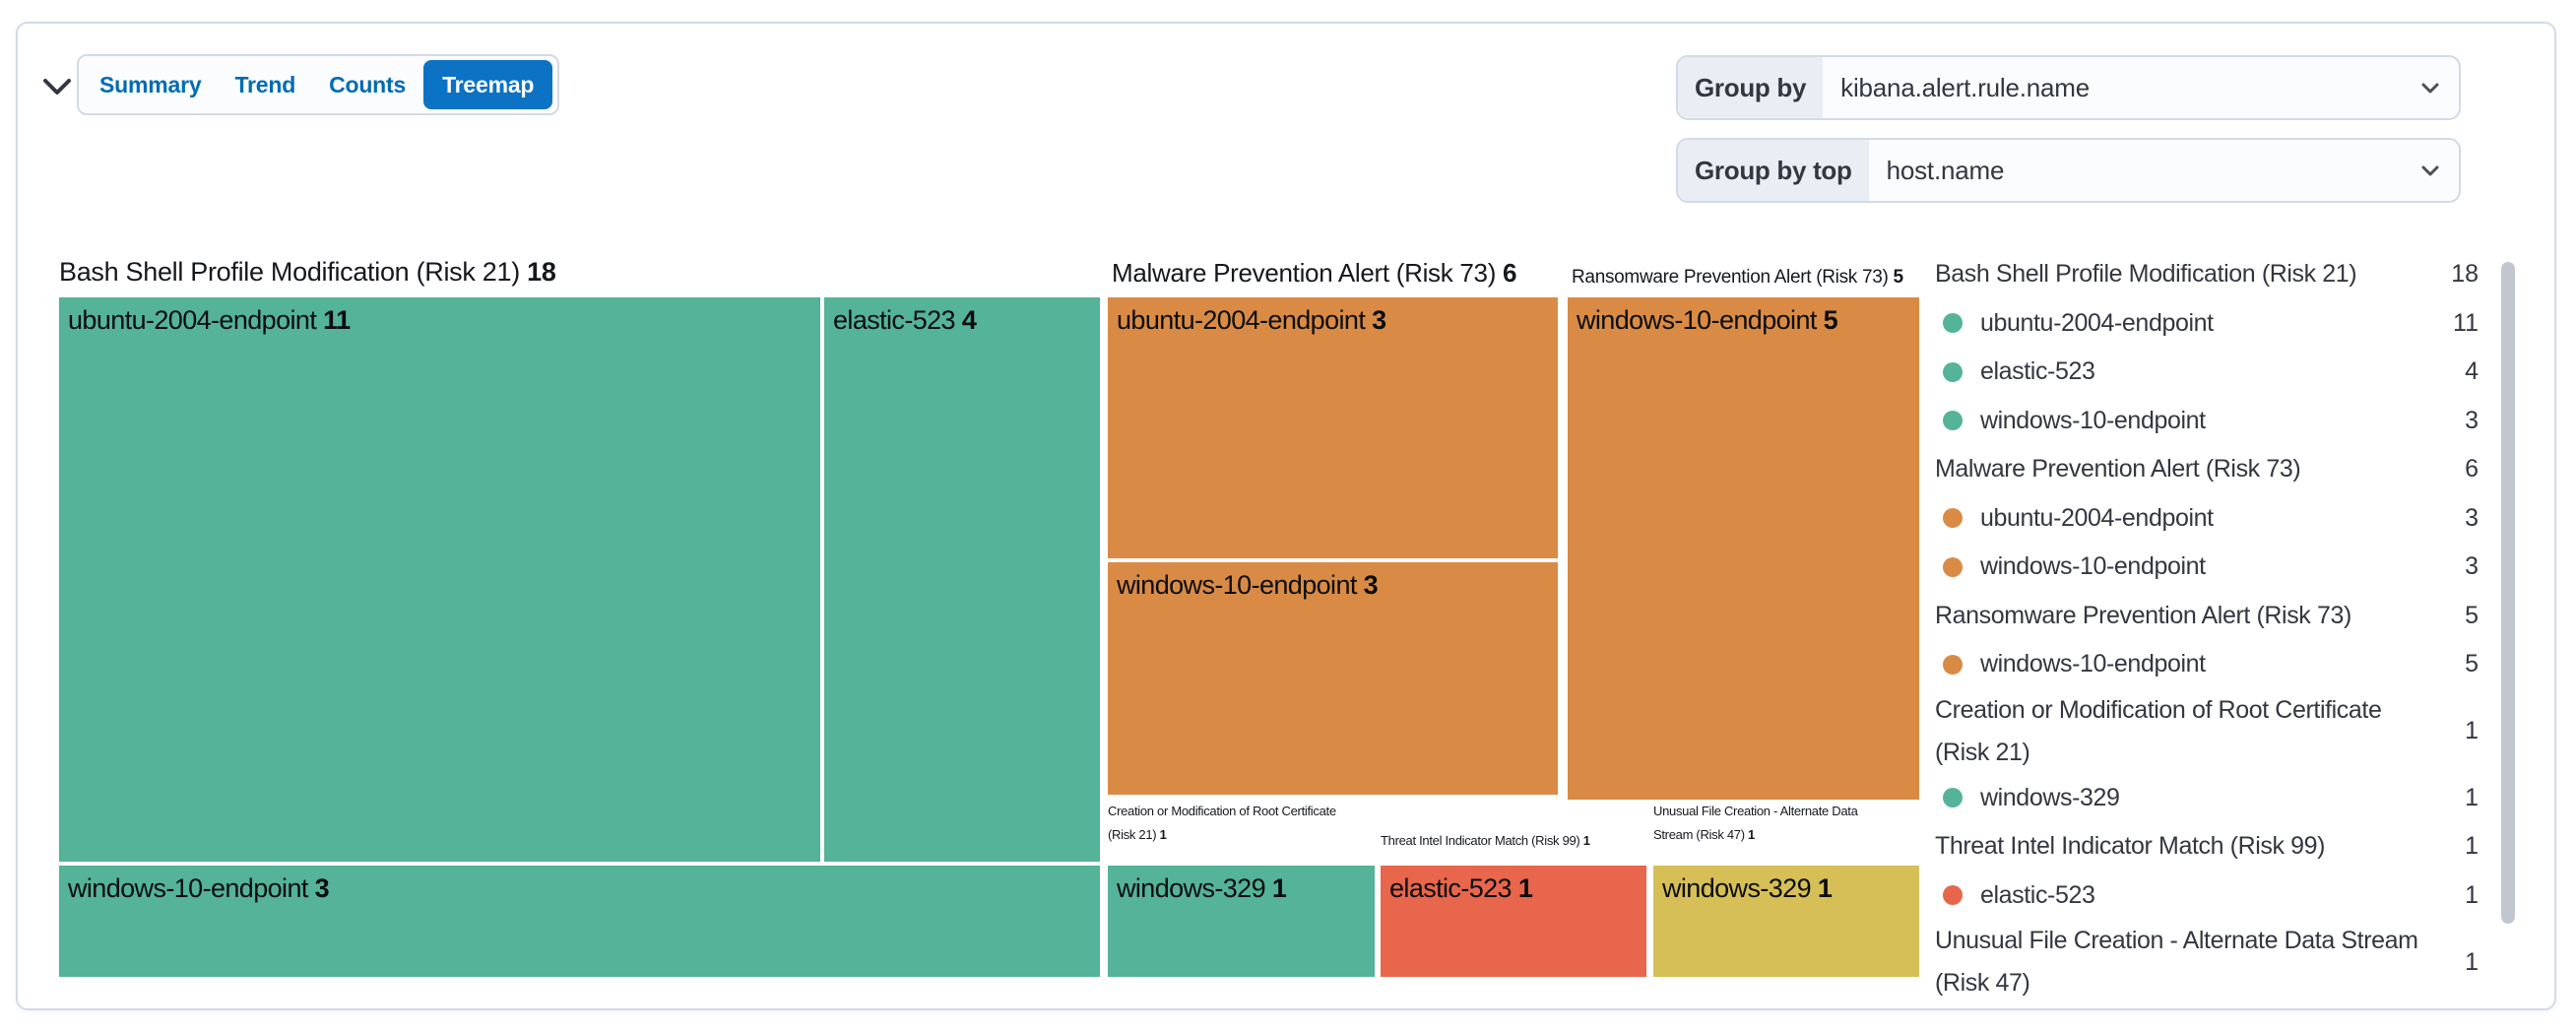 The width and height of the screenshot is (2576, 1032). I want to click on treemap-group-title: Ransomware Prevention Alert (Risk 73) 5, so click(1737, 277).